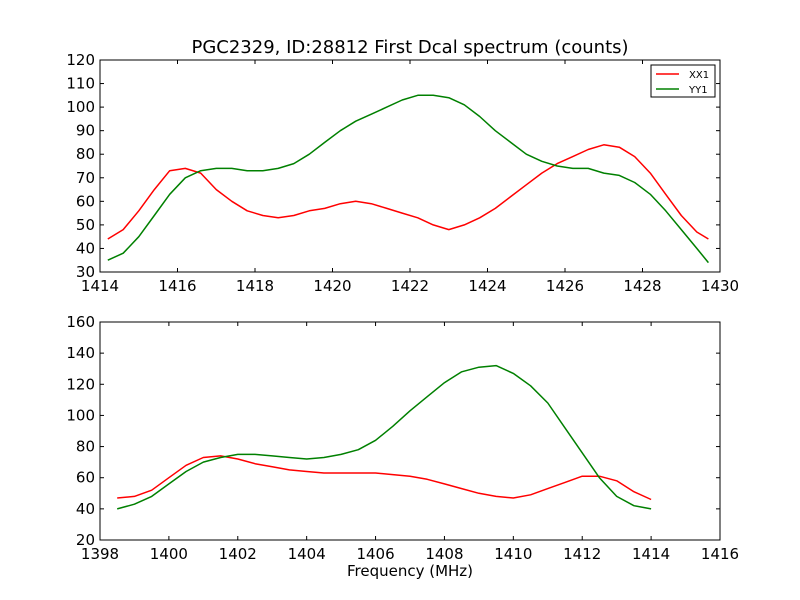 This screenshot has height=600, width=800. I want to click on top-y-tick-label: 30, so click(85, 272).